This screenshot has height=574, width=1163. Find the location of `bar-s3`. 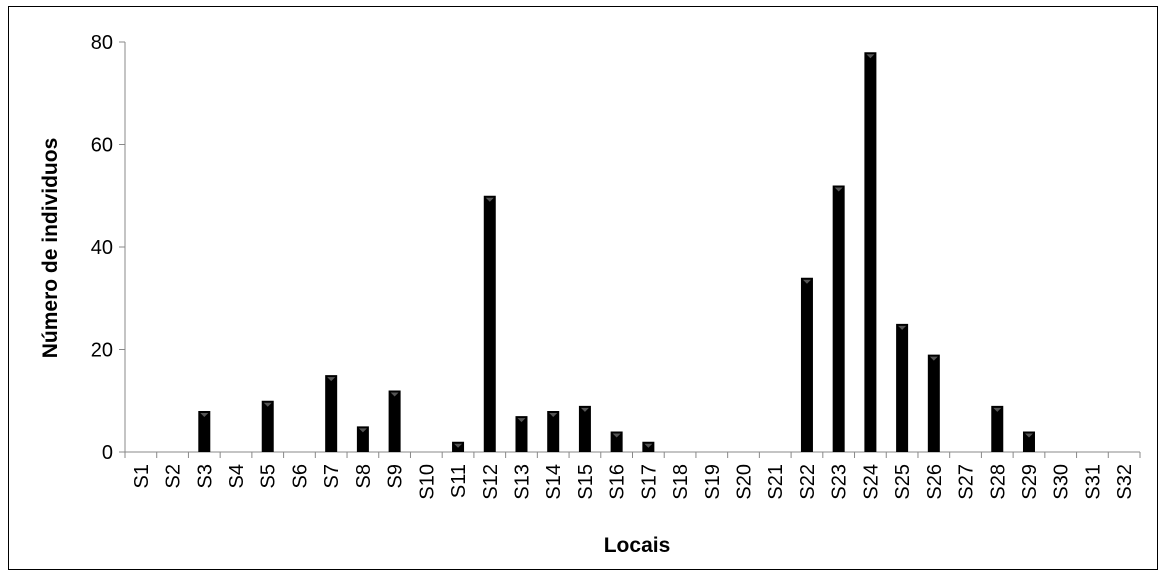

bar-s3 is located at coordinates (204, 431).